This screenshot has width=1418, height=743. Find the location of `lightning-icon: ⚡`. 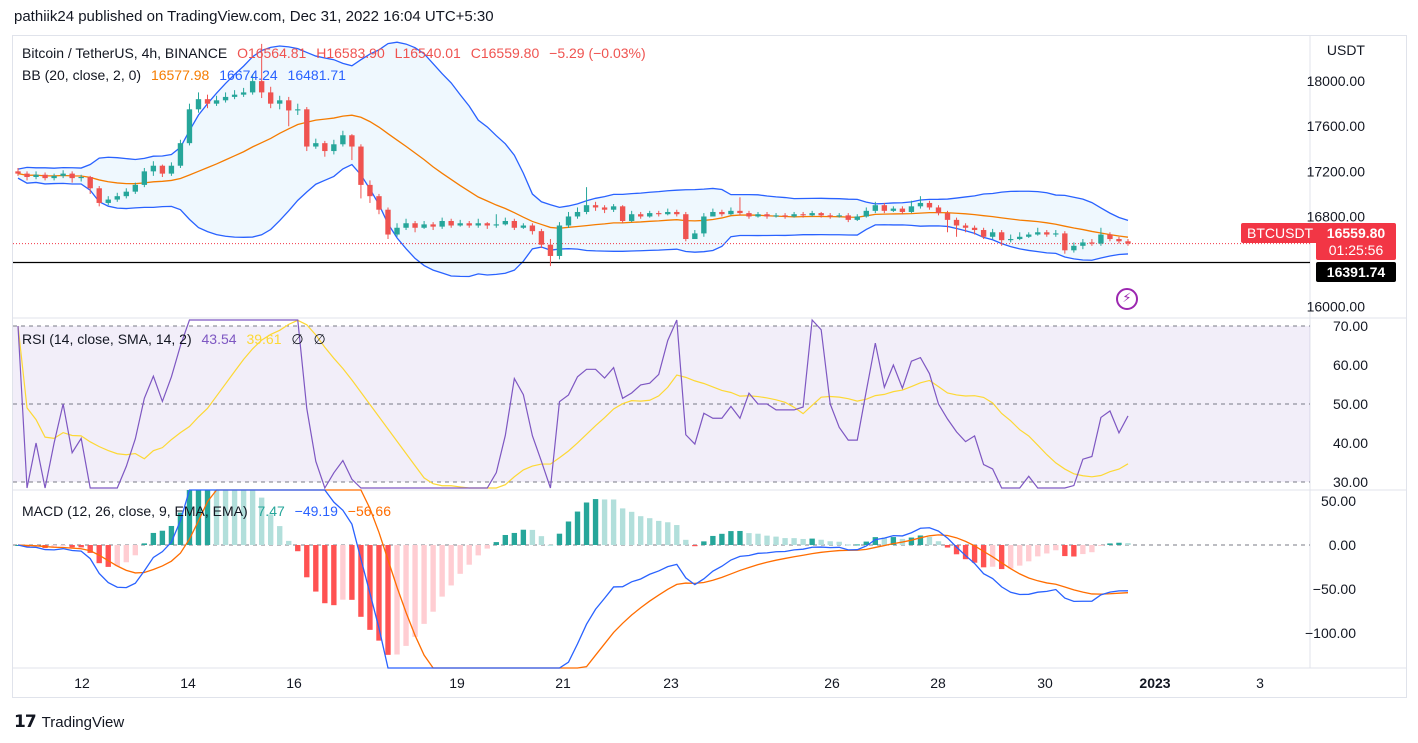

lightning-icon: ⚡ is located at coordinates (1127, 299).